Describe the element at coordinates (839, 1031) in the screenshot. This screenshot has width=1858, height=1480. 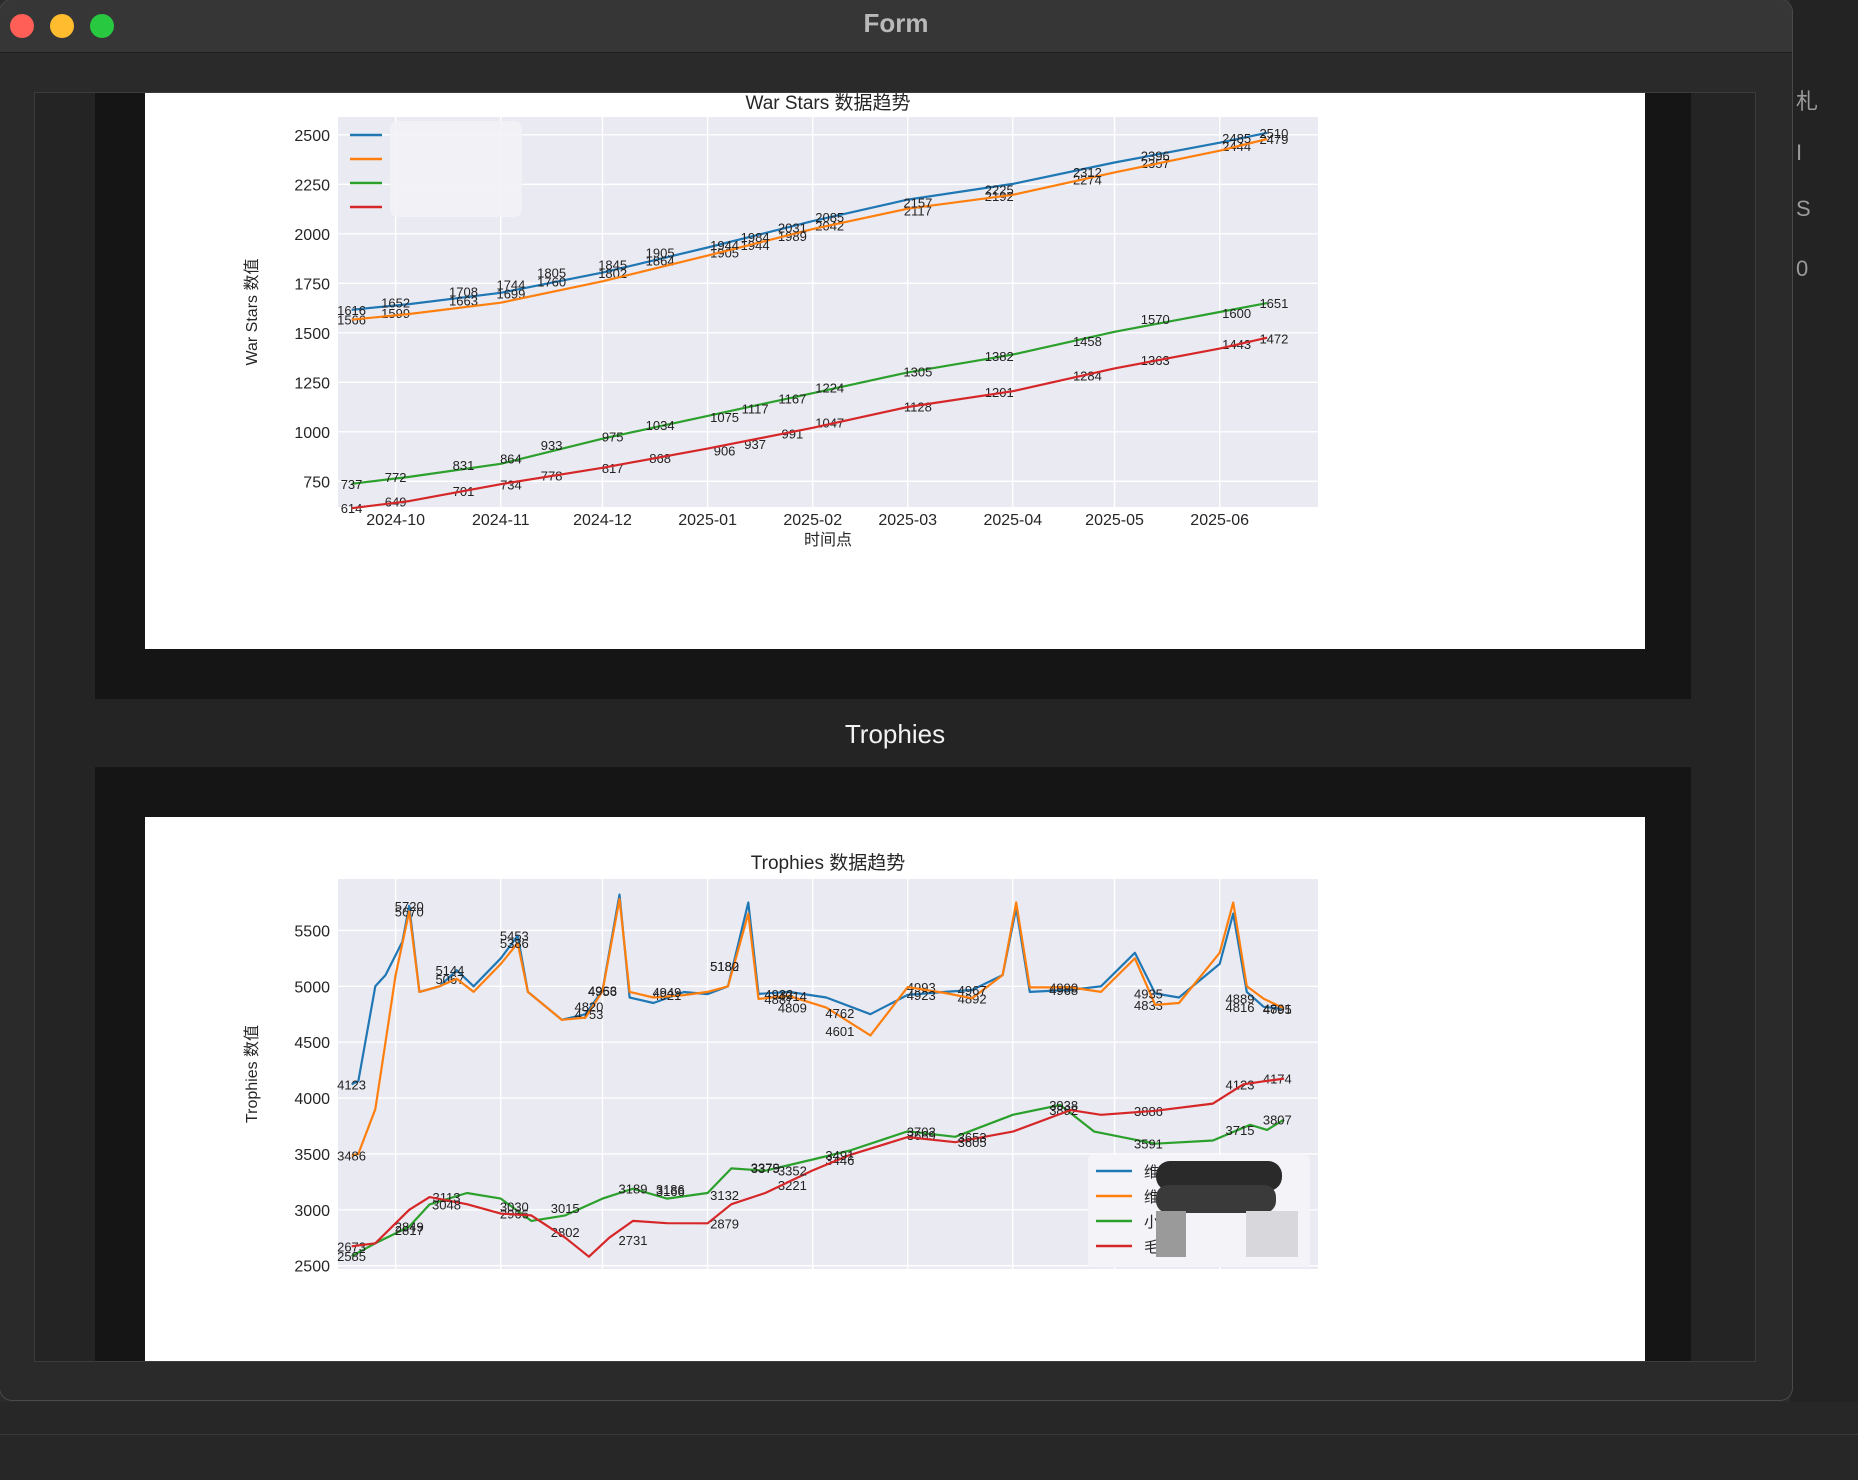
I see `data-label: 4601` at that location.